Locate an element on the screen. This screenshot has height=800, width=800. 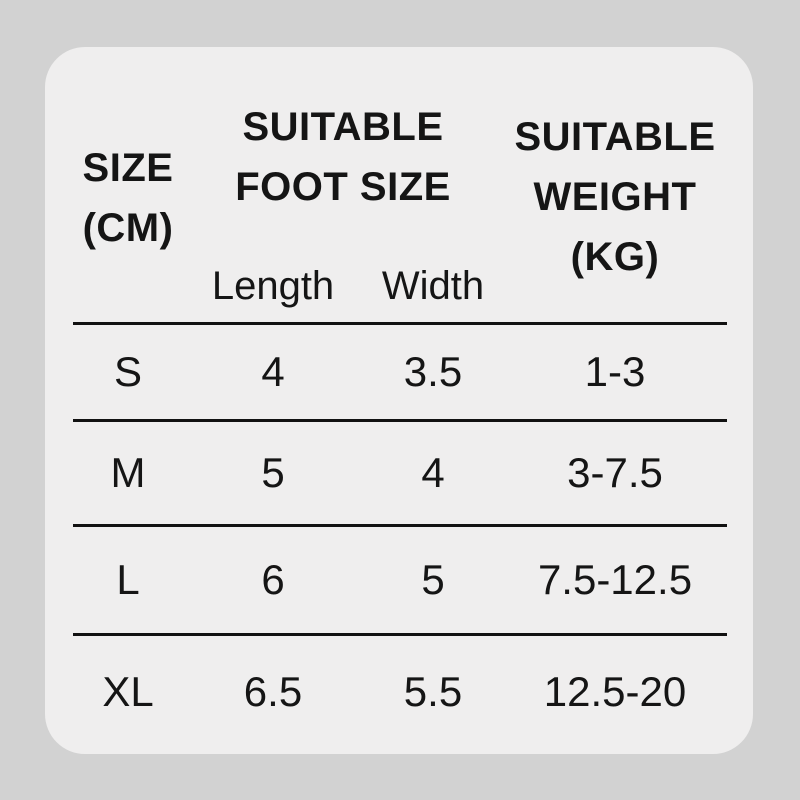
sub-header-length: Length is located at coordinates (273, 286).